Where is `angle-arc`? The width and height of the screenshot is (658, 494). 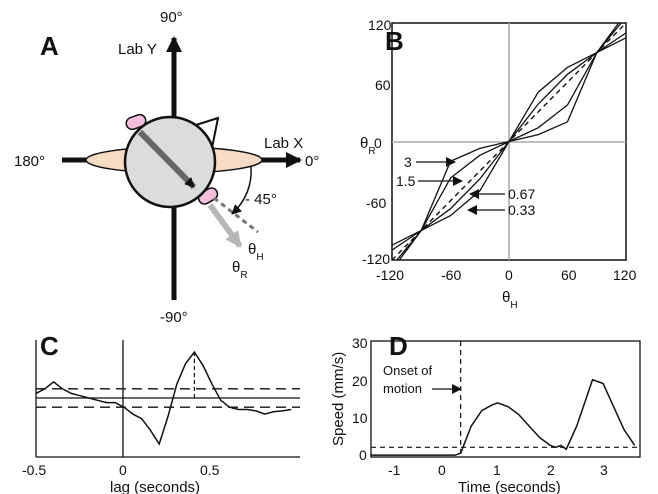
angle-arc is located at coordinates (241, 190).